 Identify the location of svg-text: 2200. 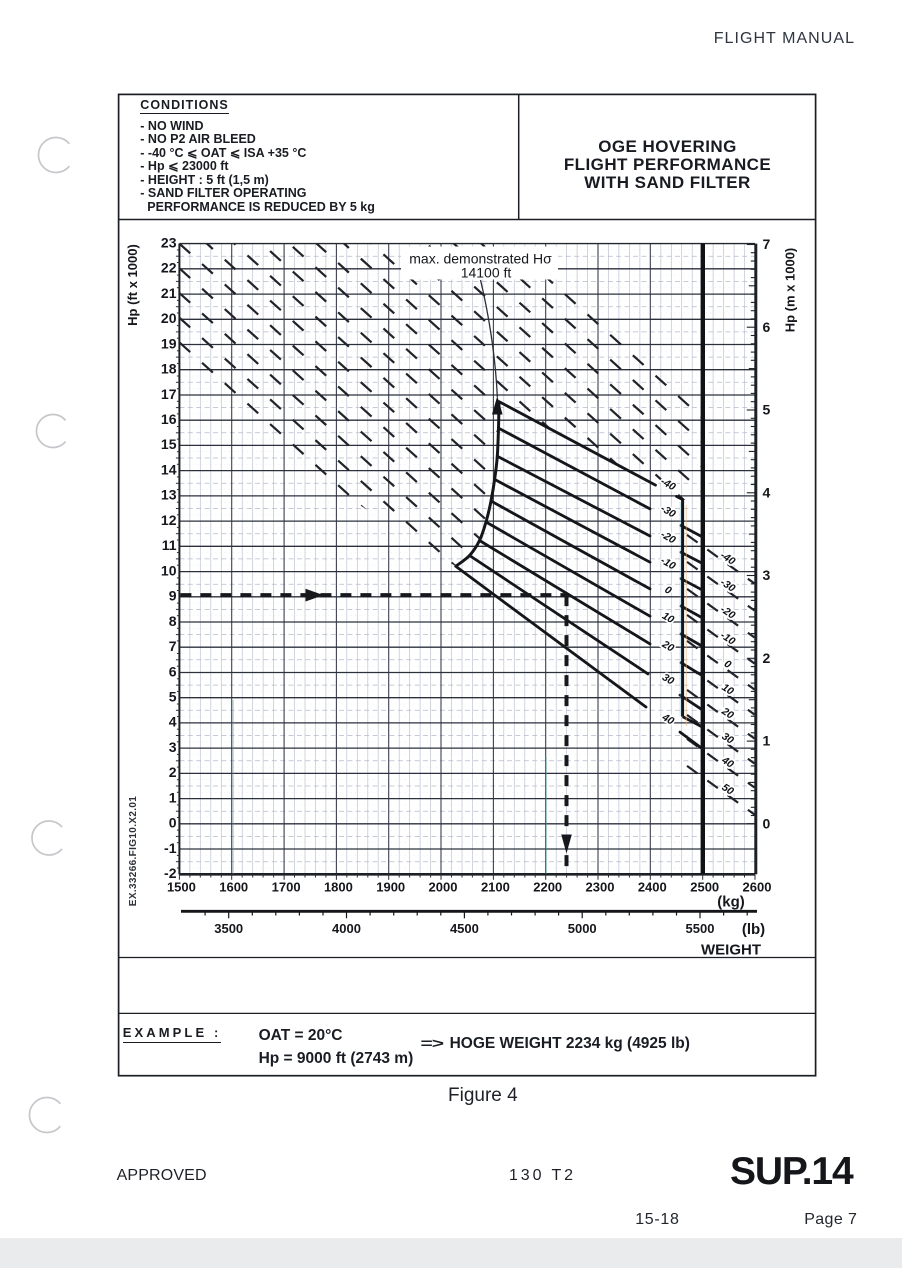
(547, 887).